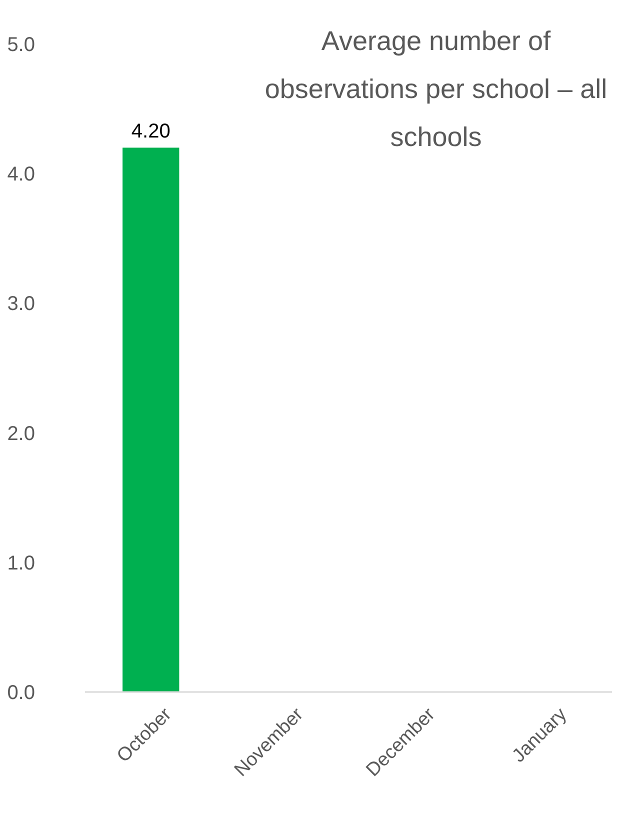  What do you see at coordinates (150, 131) in the screenshot?
I see `data-label: 4.20` at bounding box center [150, 131].